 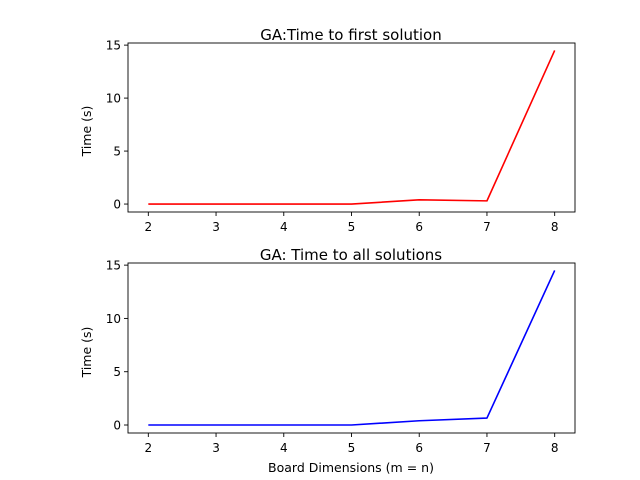 I want to click on x-axis-label: Board Dimensions (m = n), so click(x=351, y=467).